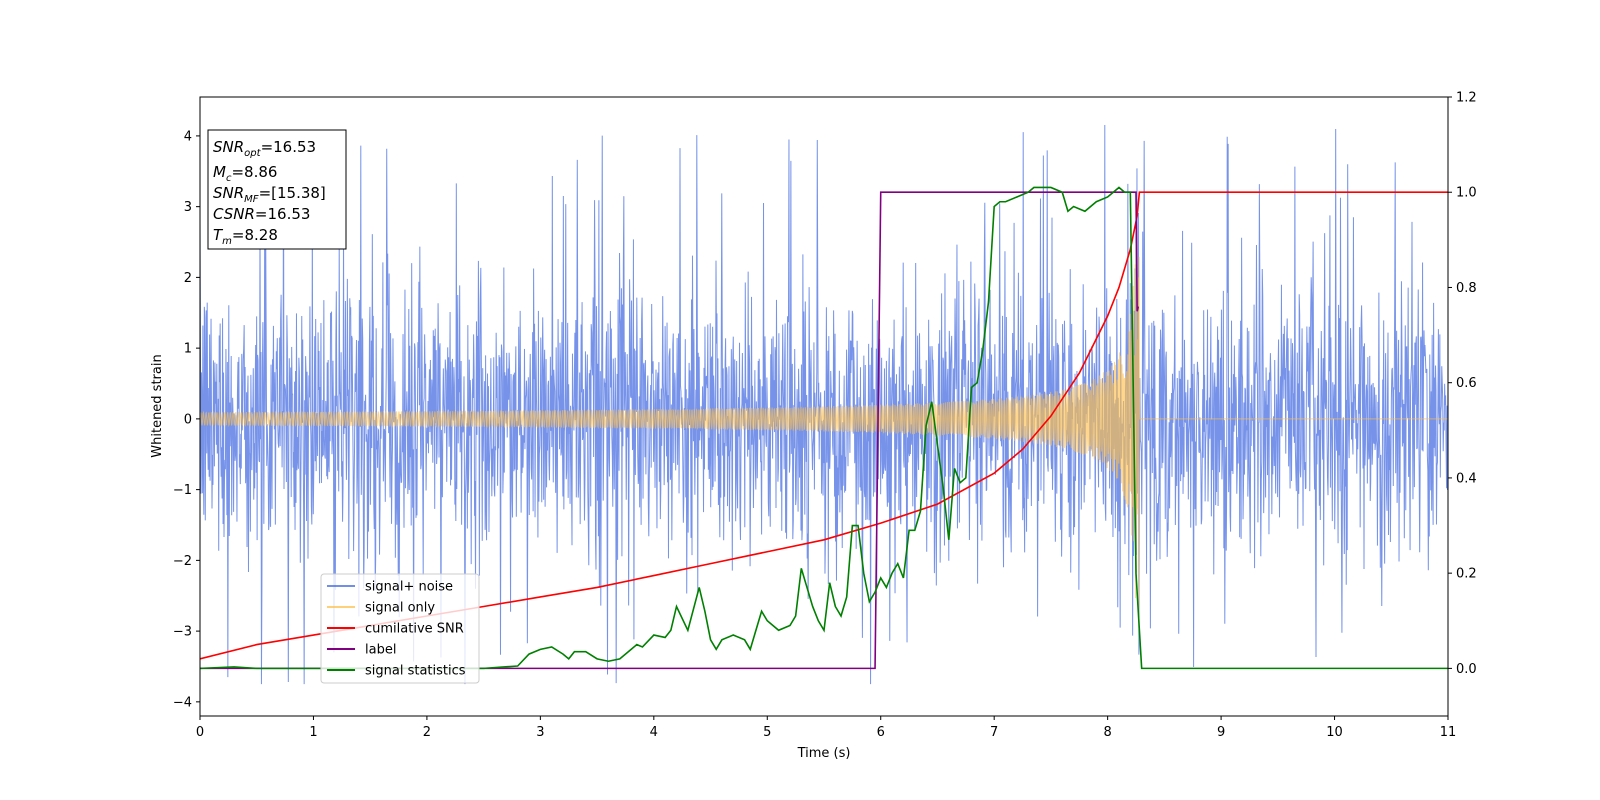 Image resolution: width=1600 pixels, height=800 pixels. What do you see at coordinates (313, 732) in the screenshot?
I see `x-tick-label: 1` at bounding box center [313, 732].